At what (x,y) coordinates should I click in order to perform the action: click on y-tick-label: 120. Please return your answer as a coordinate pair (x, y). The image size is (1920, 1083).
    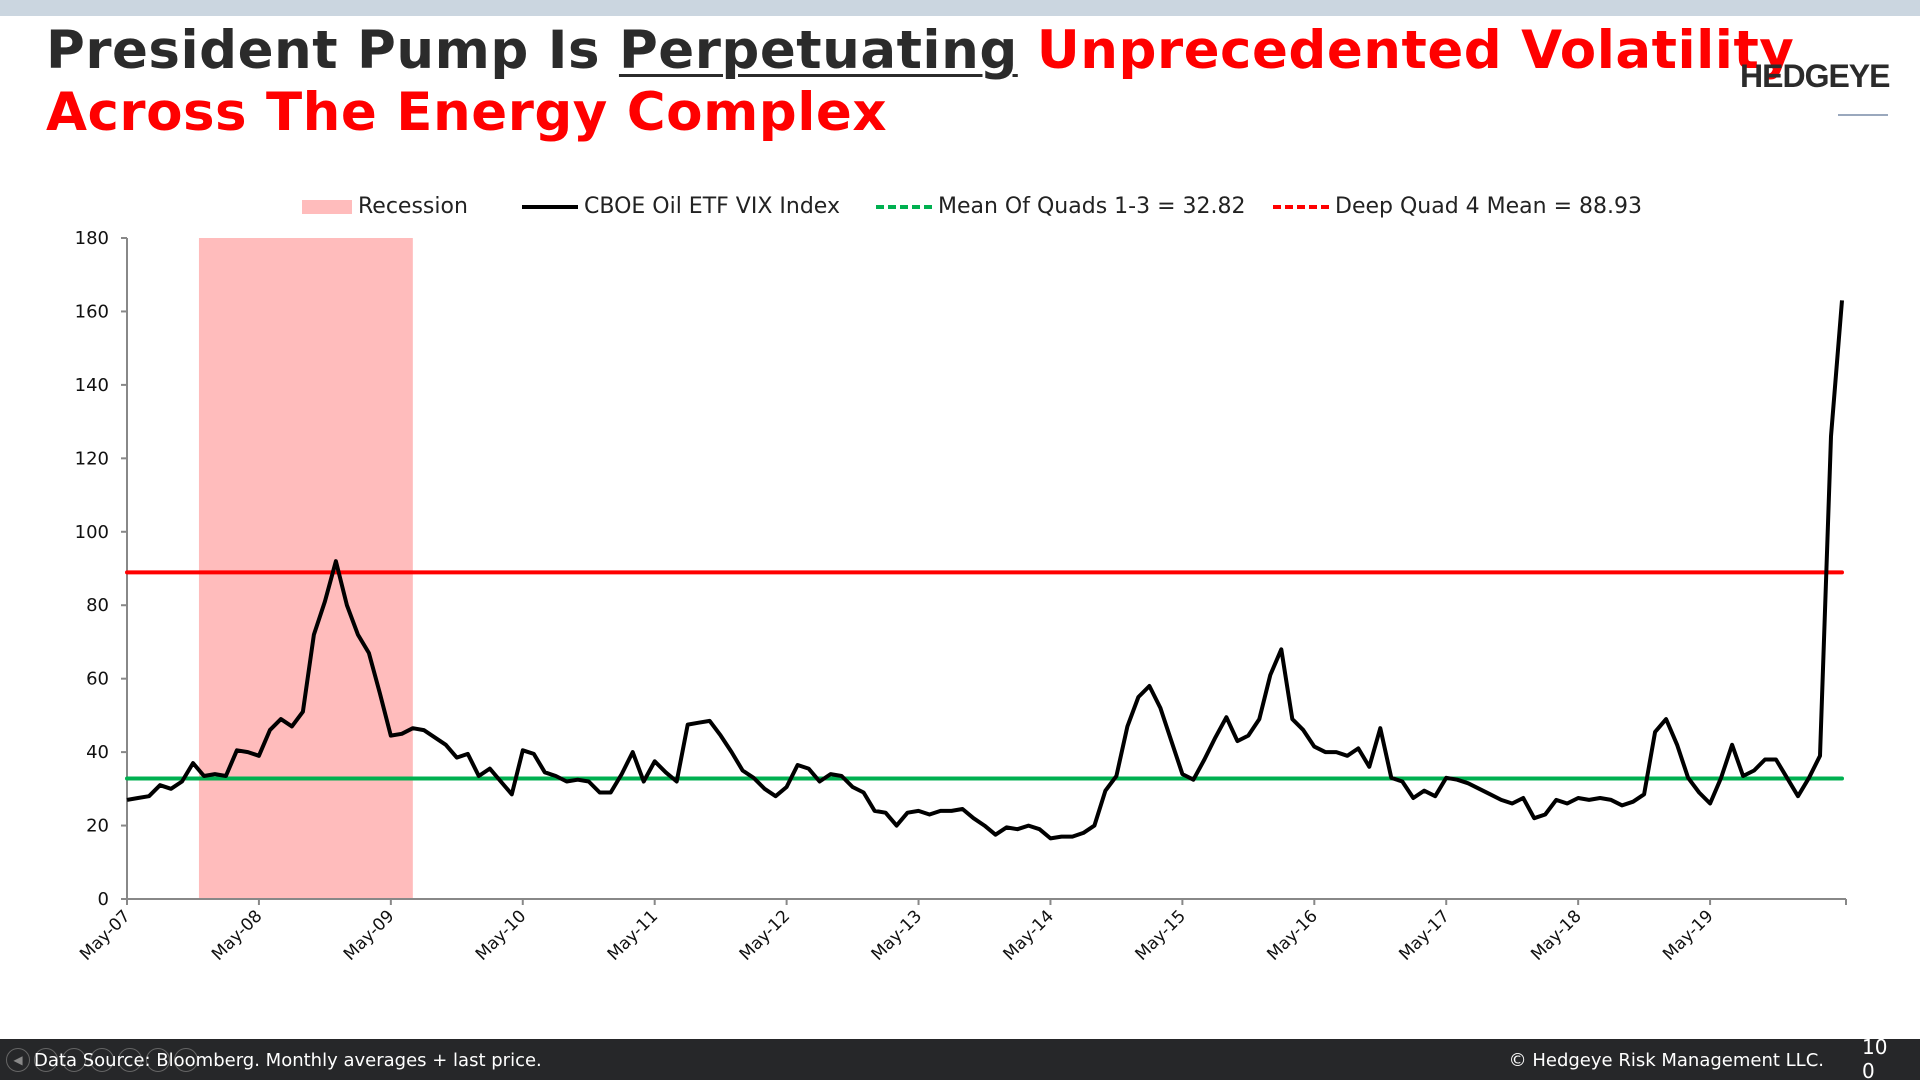
    Looking at the image, I should click on (92, 458).